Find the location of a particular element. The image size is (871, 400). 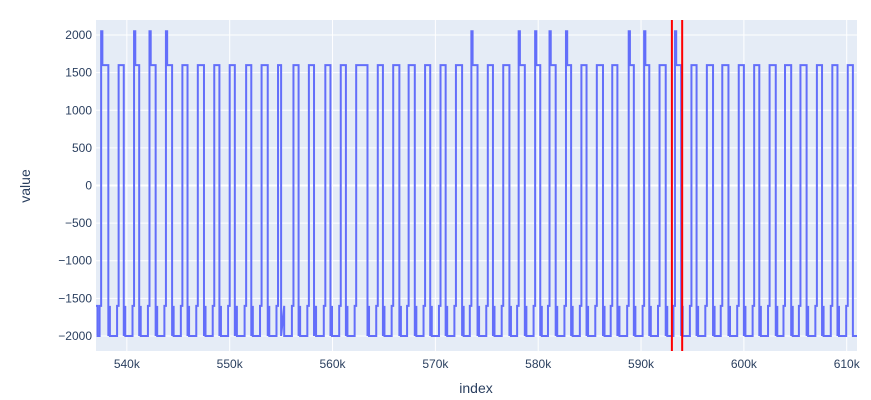

y-tick-label: 0 is located at coordinates (88, 186).